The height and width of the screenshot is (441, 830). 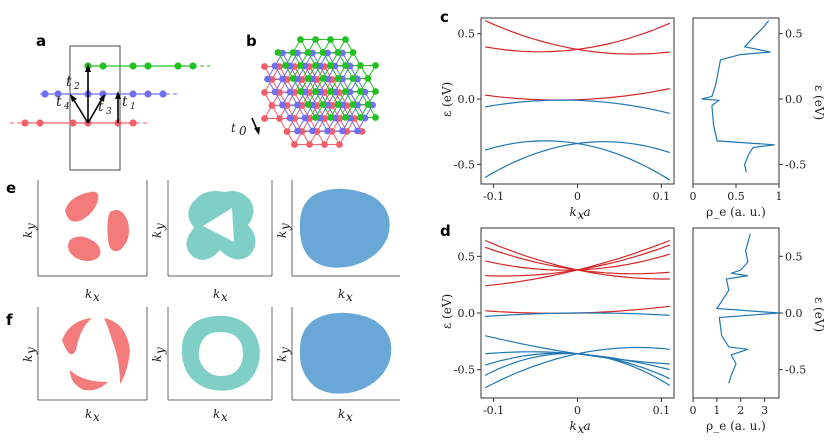 I want to click on c-dos-plot: 0 0.5 1 -0.5 0.0 0.5 ρ_e (a. u.) ε (eV), so click(x=758, y=118).